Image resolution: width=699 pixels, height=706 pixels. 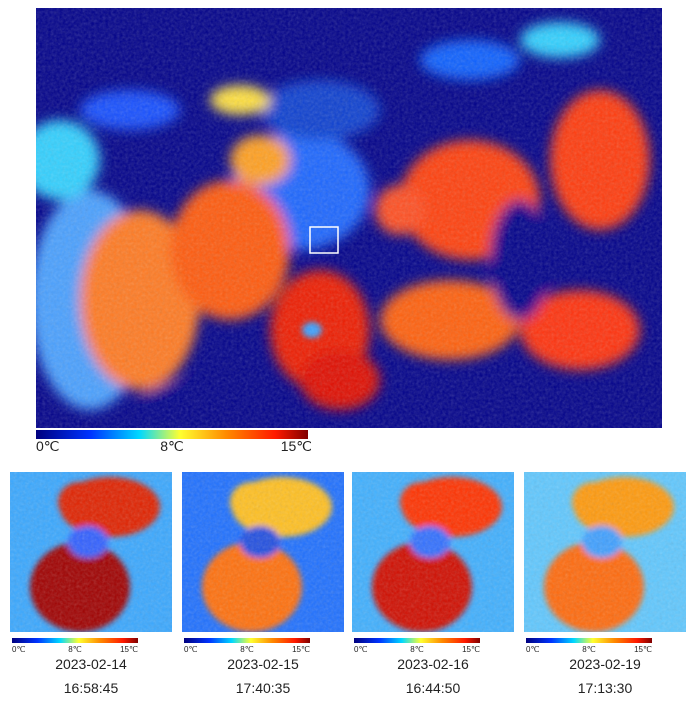 What do you see at coordinates (91, 664) in the screenshot?
I see `date: 2023-02-14` at bounding box center [91, 664].